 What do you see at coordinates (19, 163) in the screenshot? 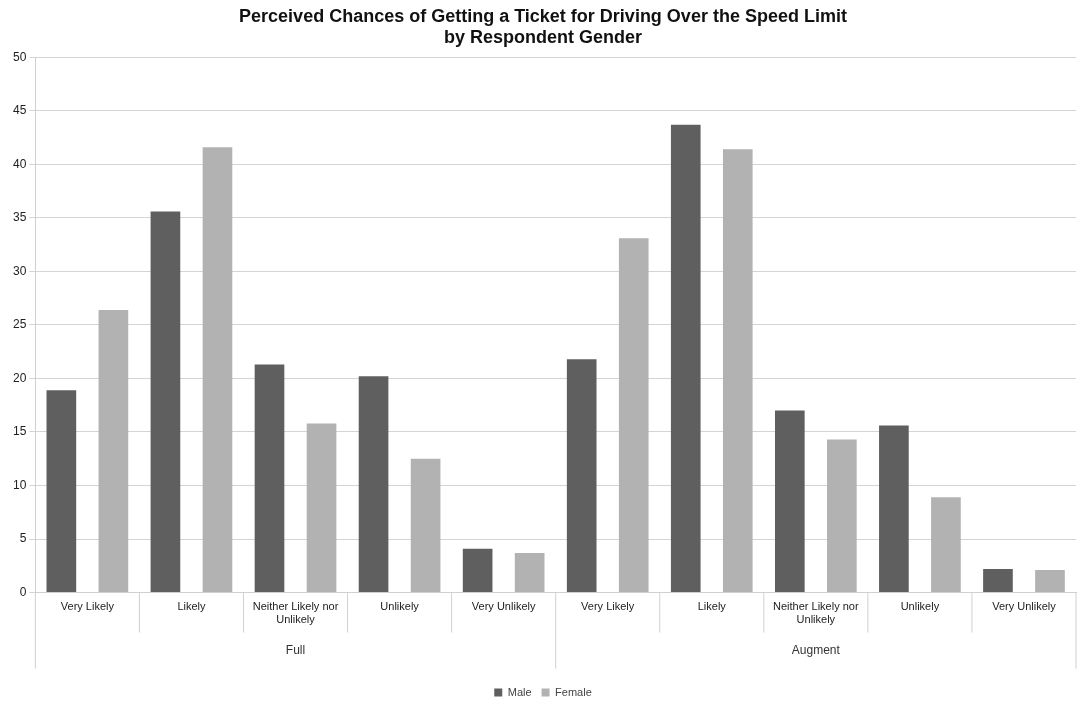
I see `y-tick-label: 40` at bounding box center [19, 163].